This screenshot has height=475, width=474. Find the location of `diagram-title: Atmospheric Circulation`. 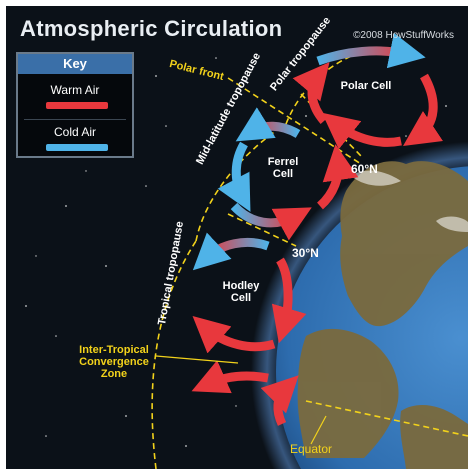

diagram-title: Atmospheric Circulation is located at coordinates (151, 28).